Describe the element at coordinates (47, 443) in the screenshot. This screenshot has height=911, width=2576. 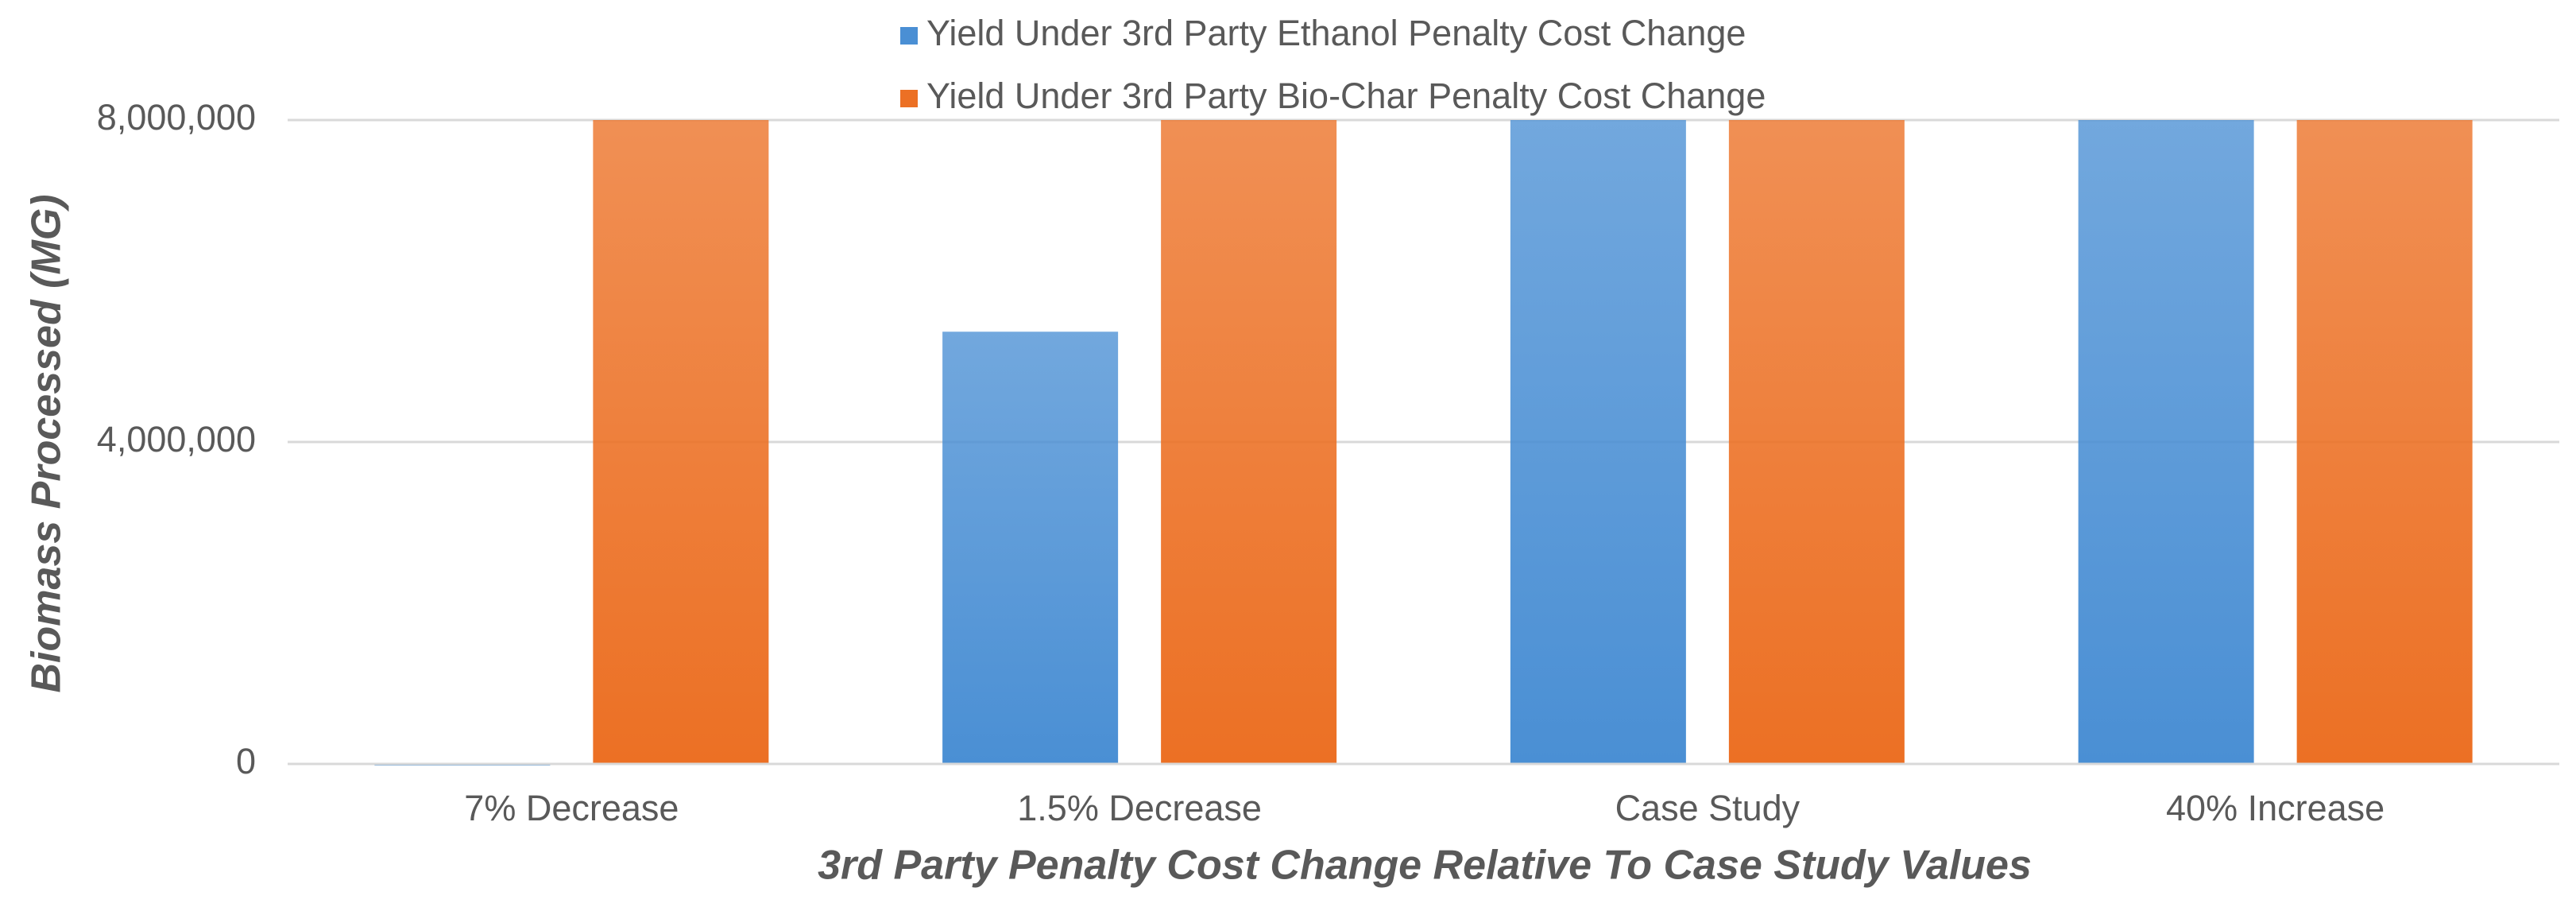
I see `y-axis-title: Biomass Processed (MG)` at that location.